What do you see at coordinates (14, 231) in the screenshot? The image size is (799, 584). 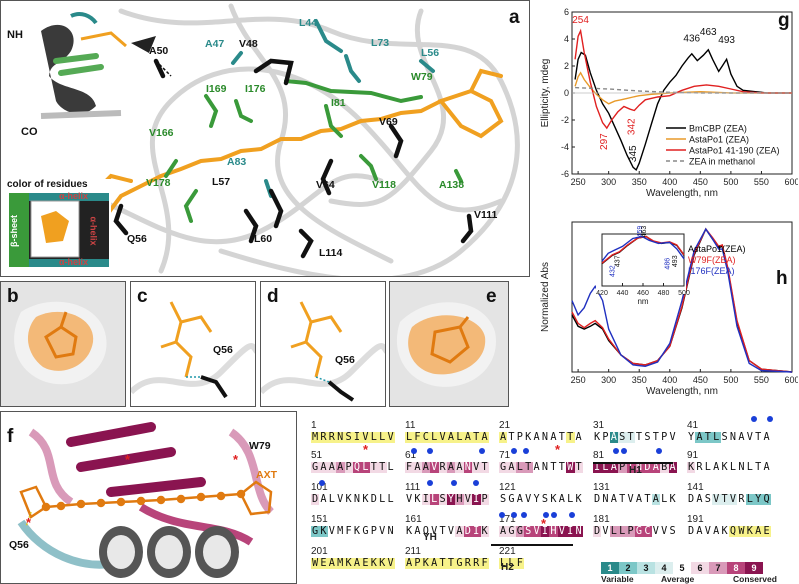 I see `legend-sheet: β-sheet` at bounding box center [14, 231].